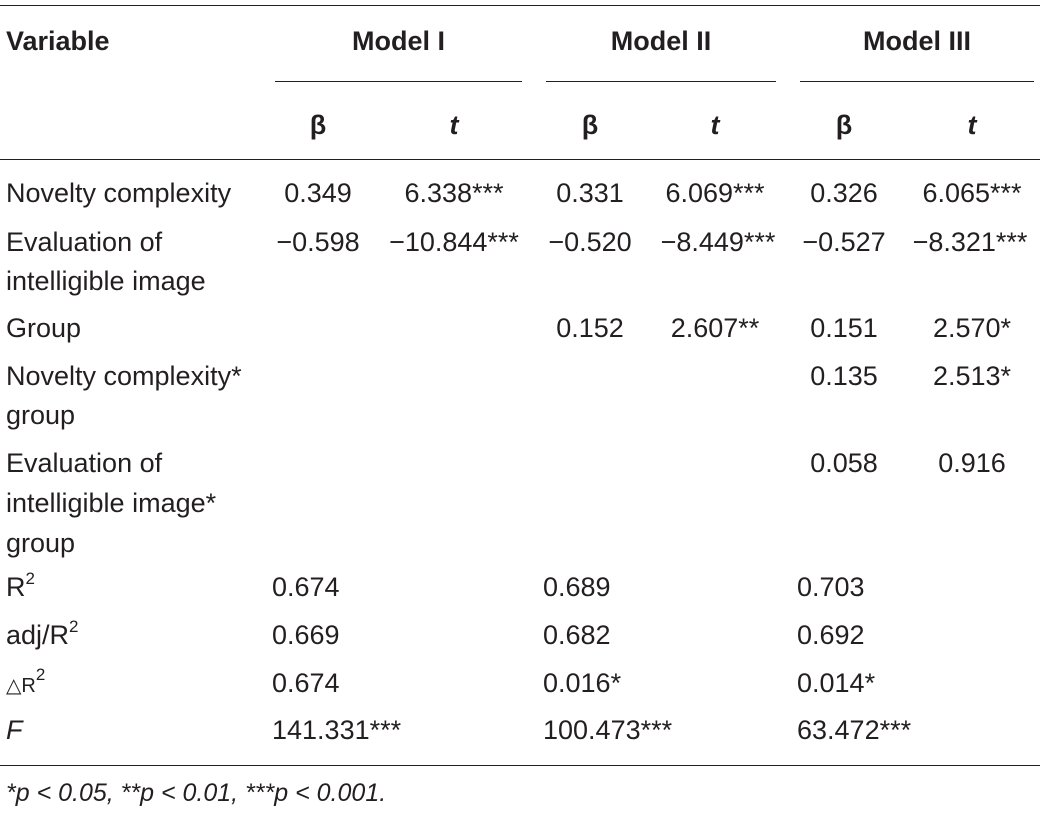 The image size is (1040, 814). Describe the element at coordinates (715, 125) in the screenshot. I see `header-t-2: t` at that location.